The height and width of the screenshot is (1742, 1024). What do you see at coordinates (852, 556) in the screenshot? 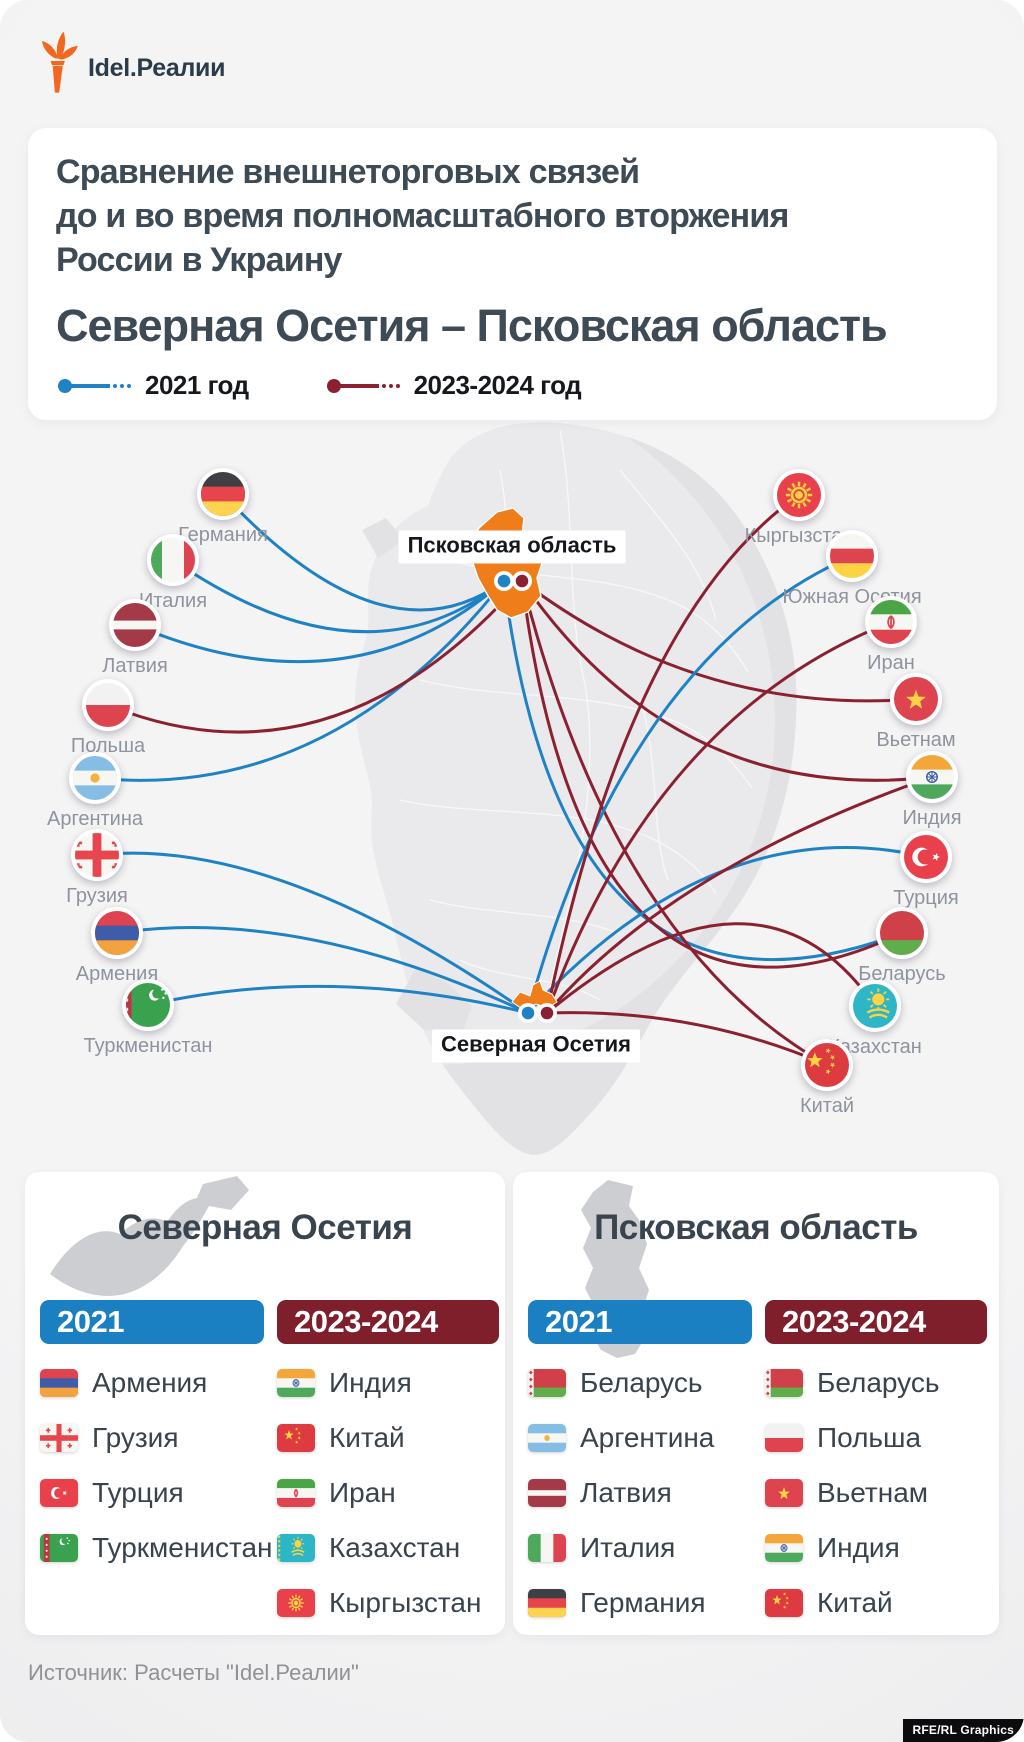
I see `os-flag-icon` at bounding box center [852, 556].